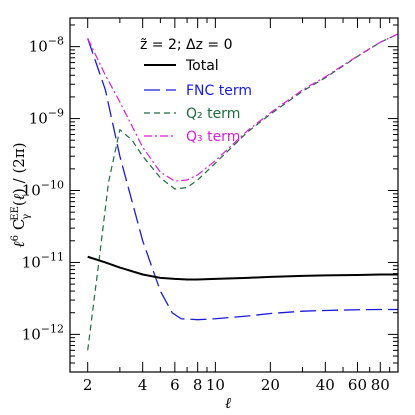 Image resolution: width=415 pixels, height=415 pixels. What do you see at coordinates (46, 45) in the screenshot?
I see `y-tick-label: 10⁻⁸` at bounding box center [46, 45].